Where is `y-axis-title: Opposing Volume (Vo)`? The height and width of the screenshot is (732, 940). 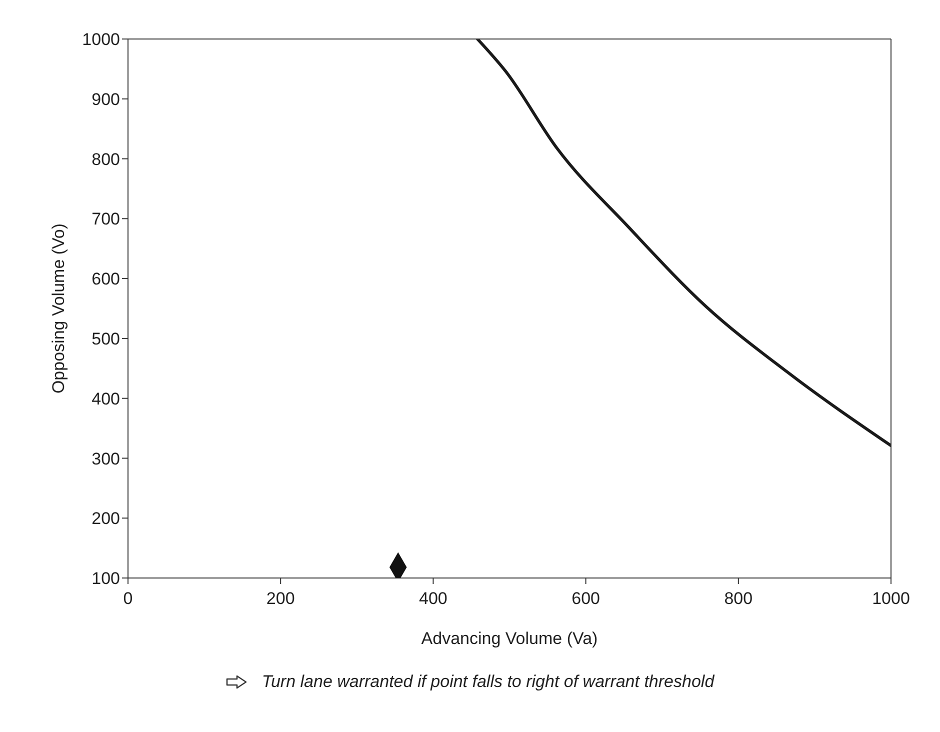
y-axis-title: Opposing Volume (Vo) is located at coordinates (58, 308).